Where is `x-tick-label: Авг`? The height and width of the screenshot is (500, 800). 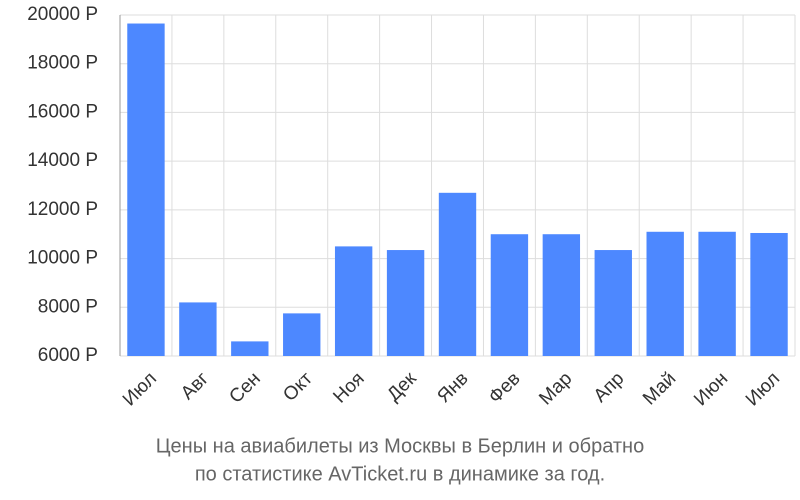
x-tick-label: Авг is located at coordinates (195, 386).